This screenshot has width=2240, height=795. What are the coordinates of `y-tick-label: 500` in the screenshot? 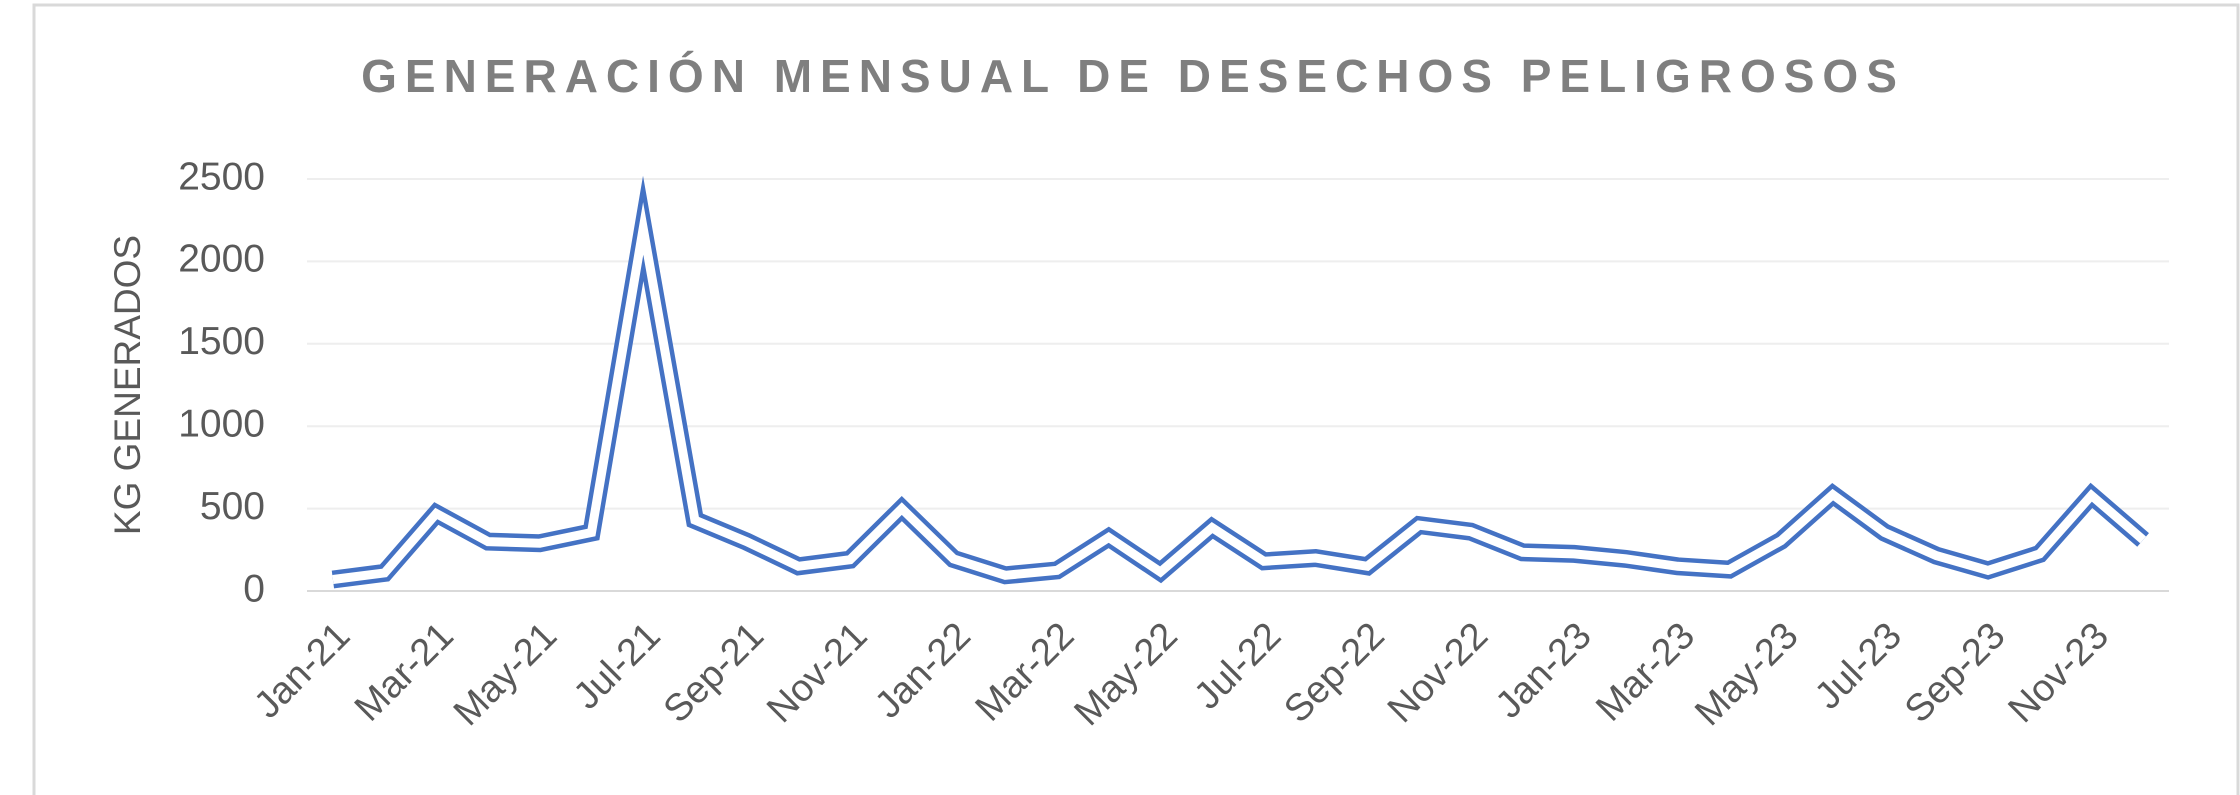 It's located at (232, 506).